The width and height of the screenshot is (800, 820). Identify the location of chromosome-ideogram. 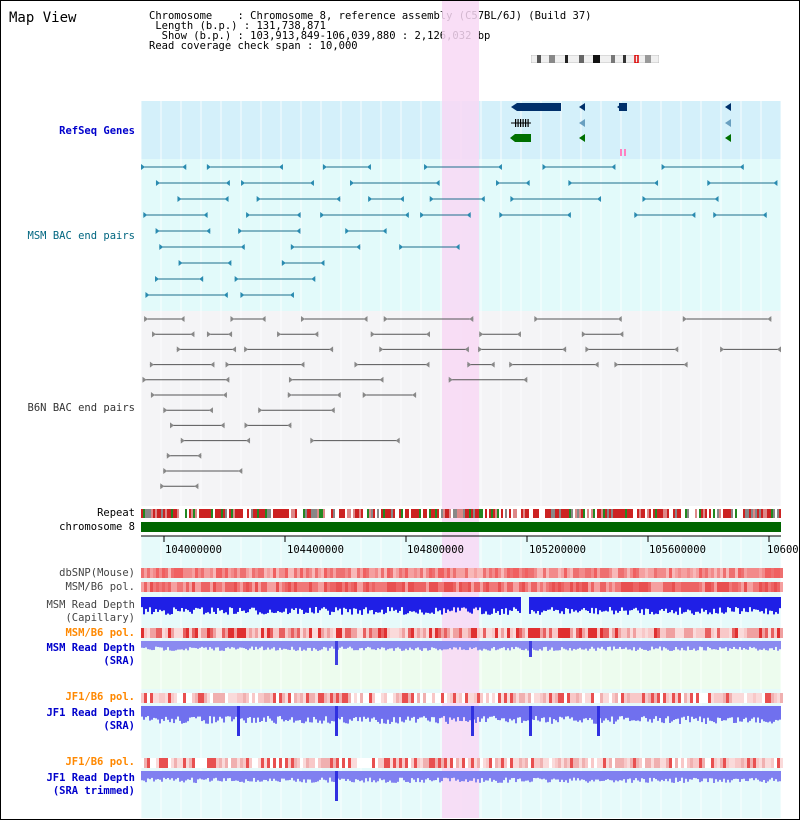
(595, 59).